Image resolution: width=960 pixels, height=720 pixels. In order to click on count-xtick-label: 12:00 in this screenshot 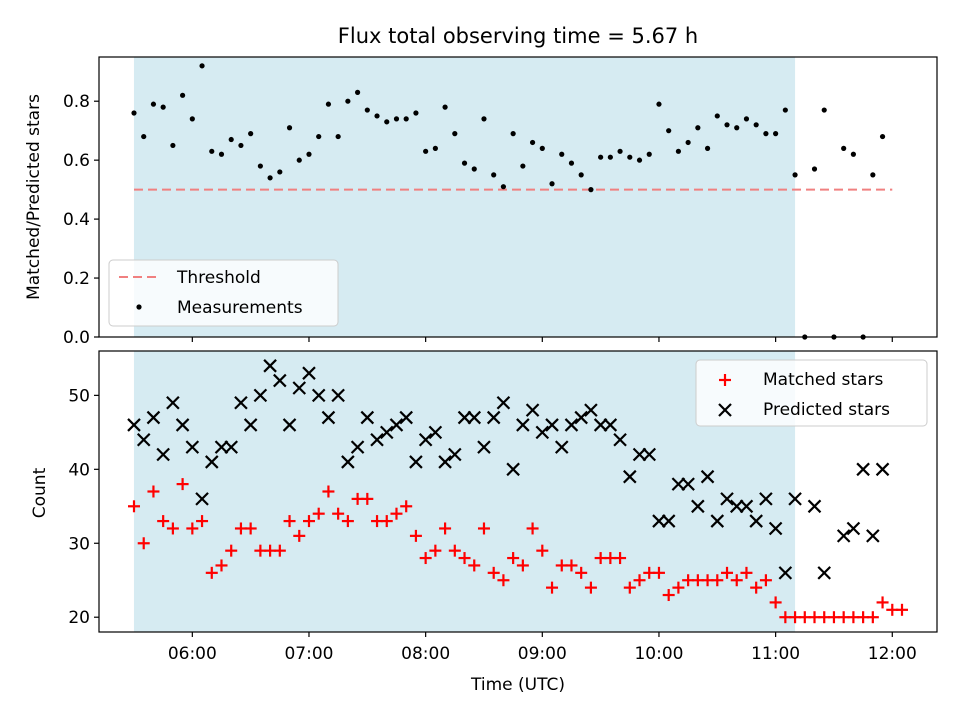, I will do `click(892, 654)`.